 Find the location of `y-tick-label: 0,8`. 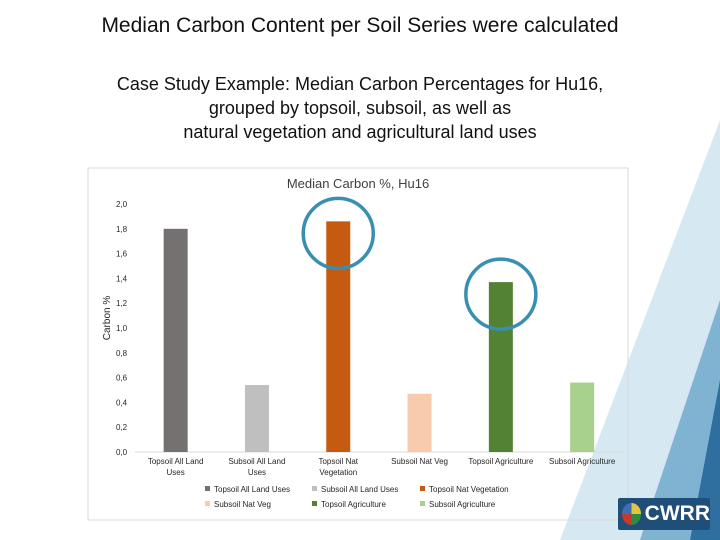

y-tick-label: 0,8 is located at coordinates (122, 353).